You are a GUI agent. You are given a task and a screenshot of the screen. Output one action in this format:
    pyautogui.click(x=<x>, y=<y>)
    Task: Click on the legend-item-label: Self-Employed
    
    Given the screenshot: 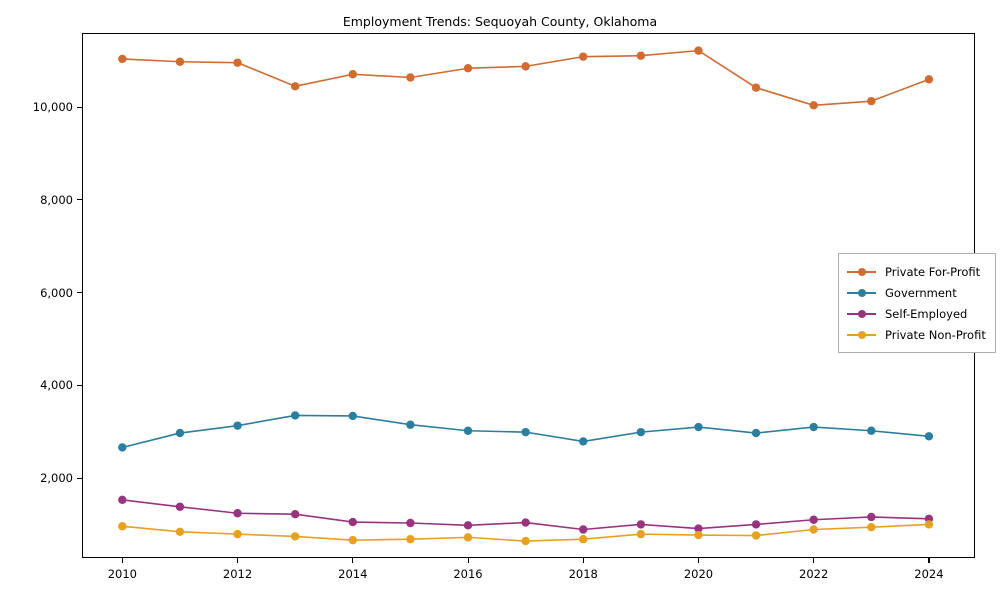 What is the action you would take?
    pyautogui.click(x=926, y=313)
    